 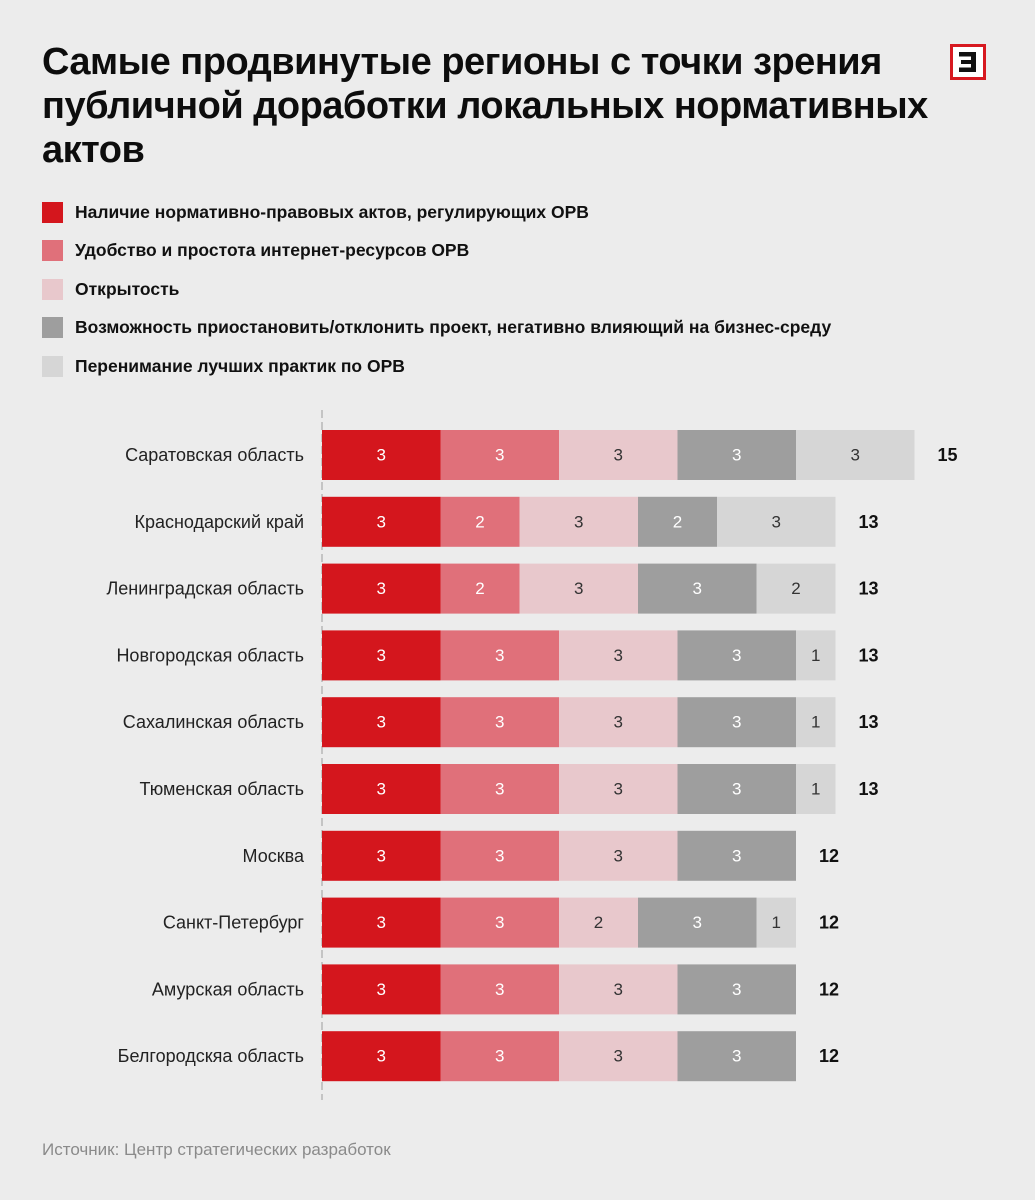 I want to click on category-label: Амурская область, so click(x=228, y=989).